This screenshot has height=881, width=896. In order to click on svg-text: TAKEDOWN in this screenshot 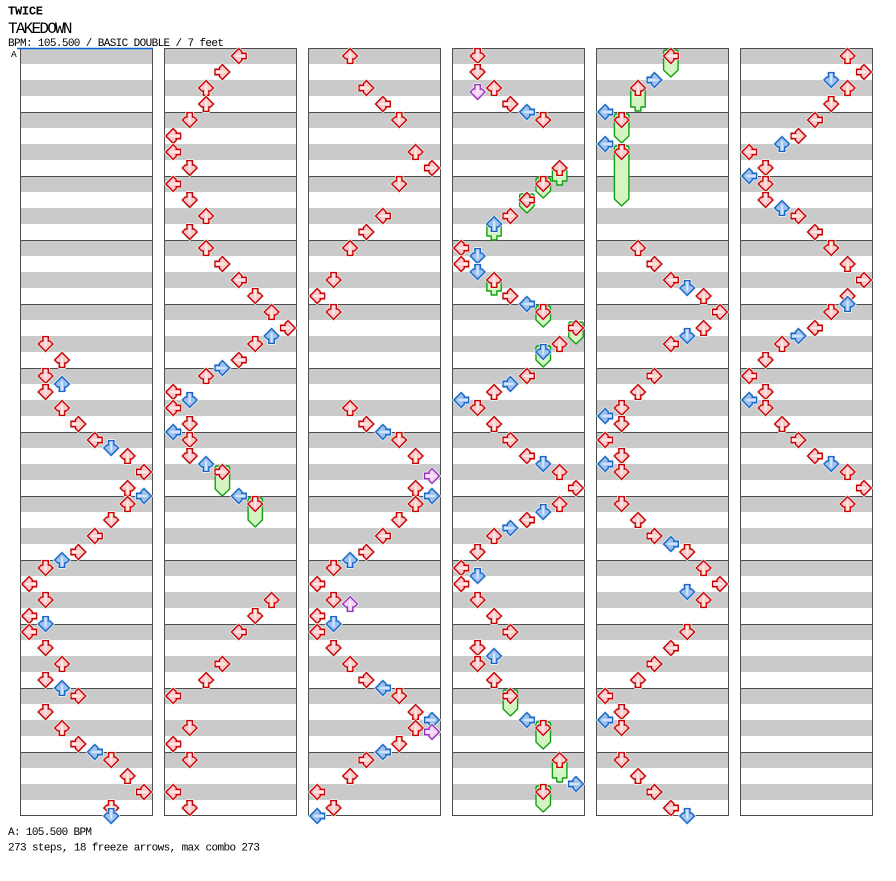, I will do `click(40, 29)`.